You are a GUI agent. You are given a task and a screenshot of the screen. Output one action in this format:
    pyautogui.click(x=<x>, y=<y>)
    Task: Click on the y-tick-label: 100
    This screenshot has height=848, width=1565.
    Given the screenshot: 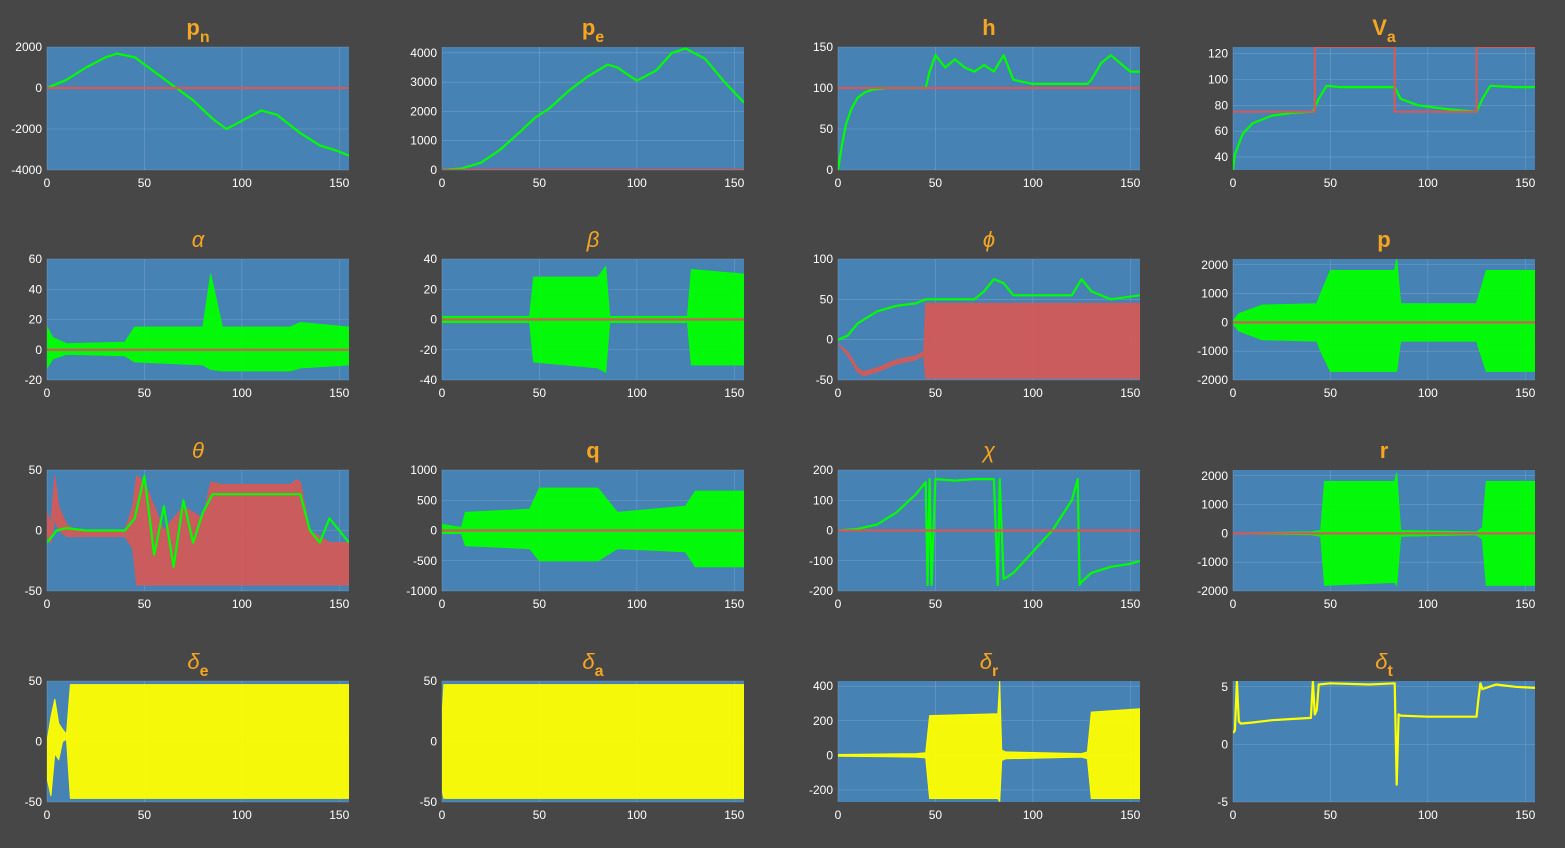 What is the action you would take?
    pyautogui.click(x=823, y=259)
    